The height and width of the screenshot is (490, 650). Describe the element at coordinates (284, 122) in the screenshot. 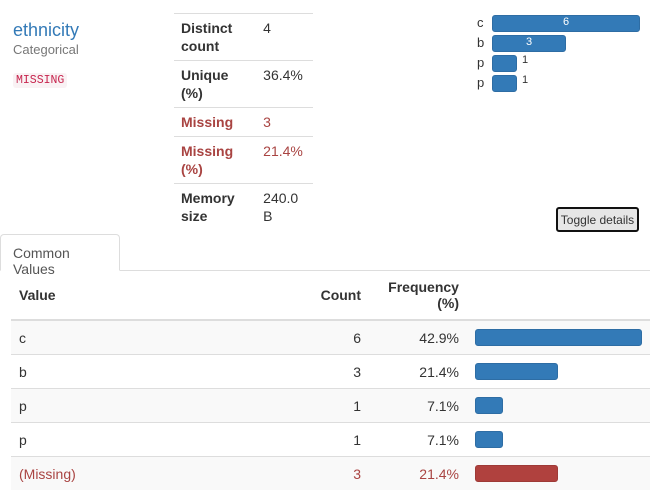

I see `stat-value: 3` at that location.